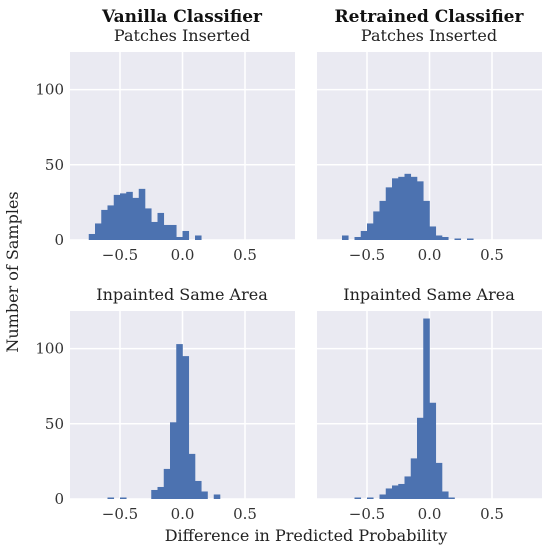  What do you see at coordinates (183, 514) in the screenshot?
I see `x-tick-label-bottom-left-1: 0.0` at bounding box center [183, 514].